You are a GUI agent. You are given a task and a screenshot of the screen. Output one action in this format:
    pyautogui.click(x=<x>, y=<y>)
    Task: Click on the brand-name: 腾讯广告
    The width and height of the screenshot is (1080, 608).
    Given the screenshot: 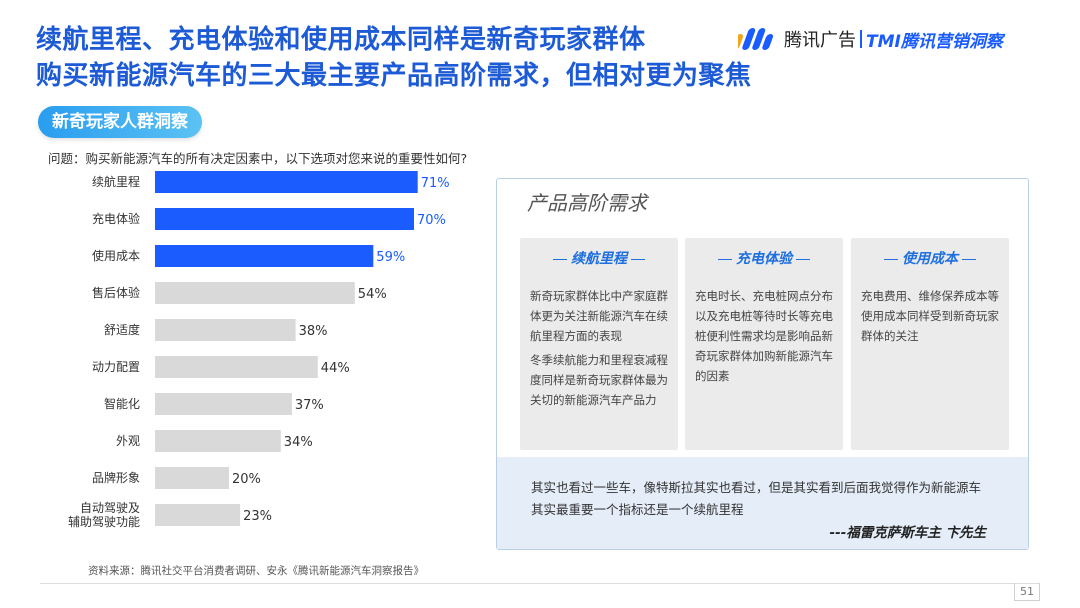 What is the action you would take?
    pyautogui.click(x=820, y=40)
    